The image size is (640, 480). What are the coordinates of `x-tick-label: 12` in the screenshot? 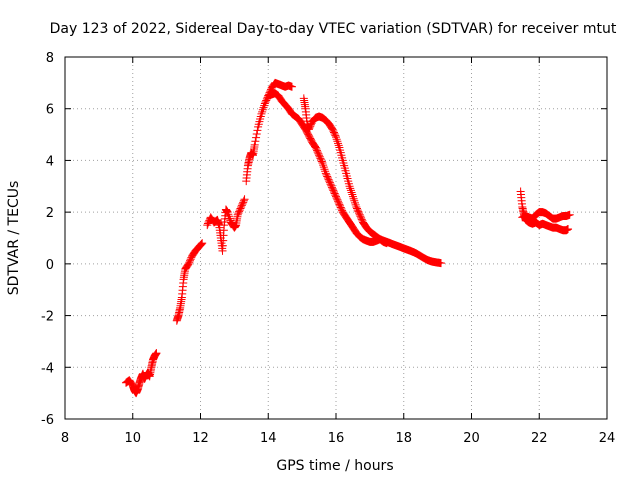 It's located at (200, 438).